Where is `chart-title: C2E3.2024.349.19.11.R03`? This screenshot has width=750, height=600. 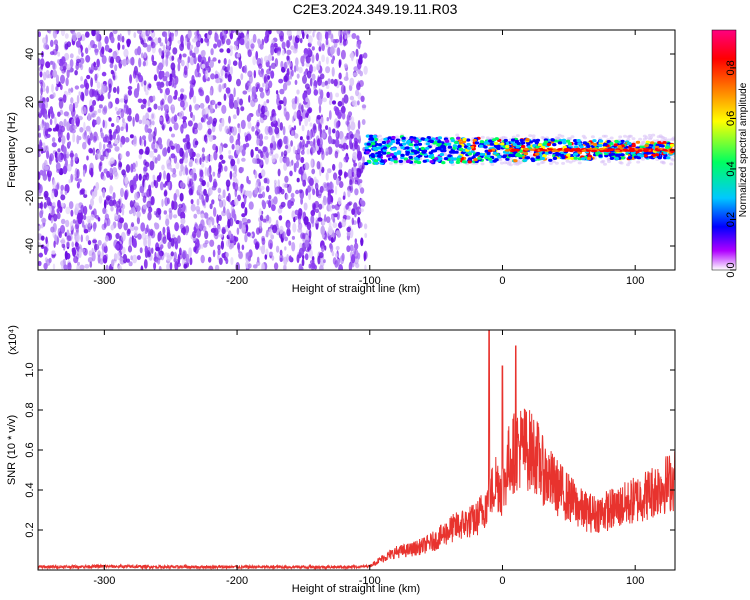
chart-title: C2E3.2024.349.19.11.R03 is located at coordinates (375, 9).